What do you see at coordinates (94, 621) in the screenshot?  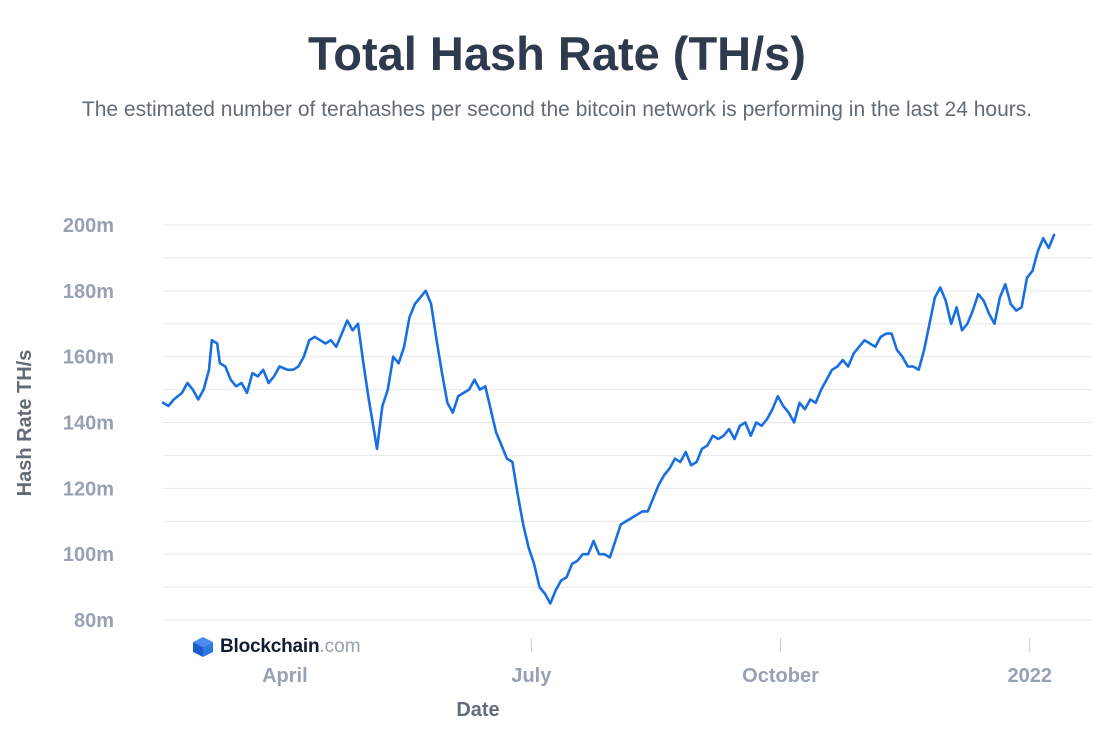 I see `y-tick-label: 80m` at bounding box center [94, 621].